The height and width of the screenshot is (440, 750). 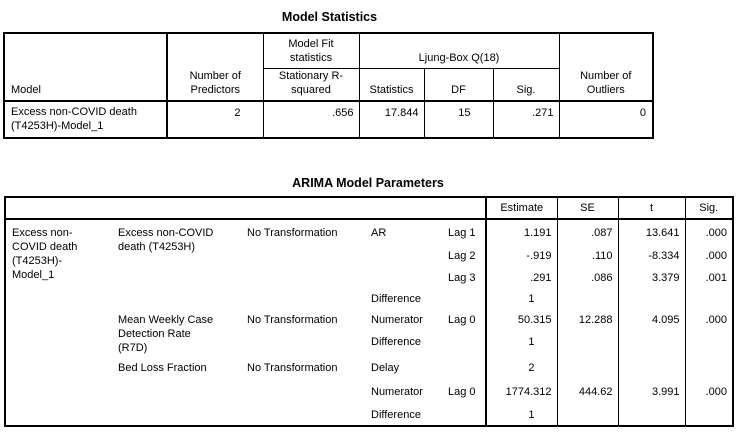 What do you see at coordinates (166, 240) in the screenshot?
I see `cell-variable: Excess non-COVID death (T4253H)` at bounding box center [166, 240].